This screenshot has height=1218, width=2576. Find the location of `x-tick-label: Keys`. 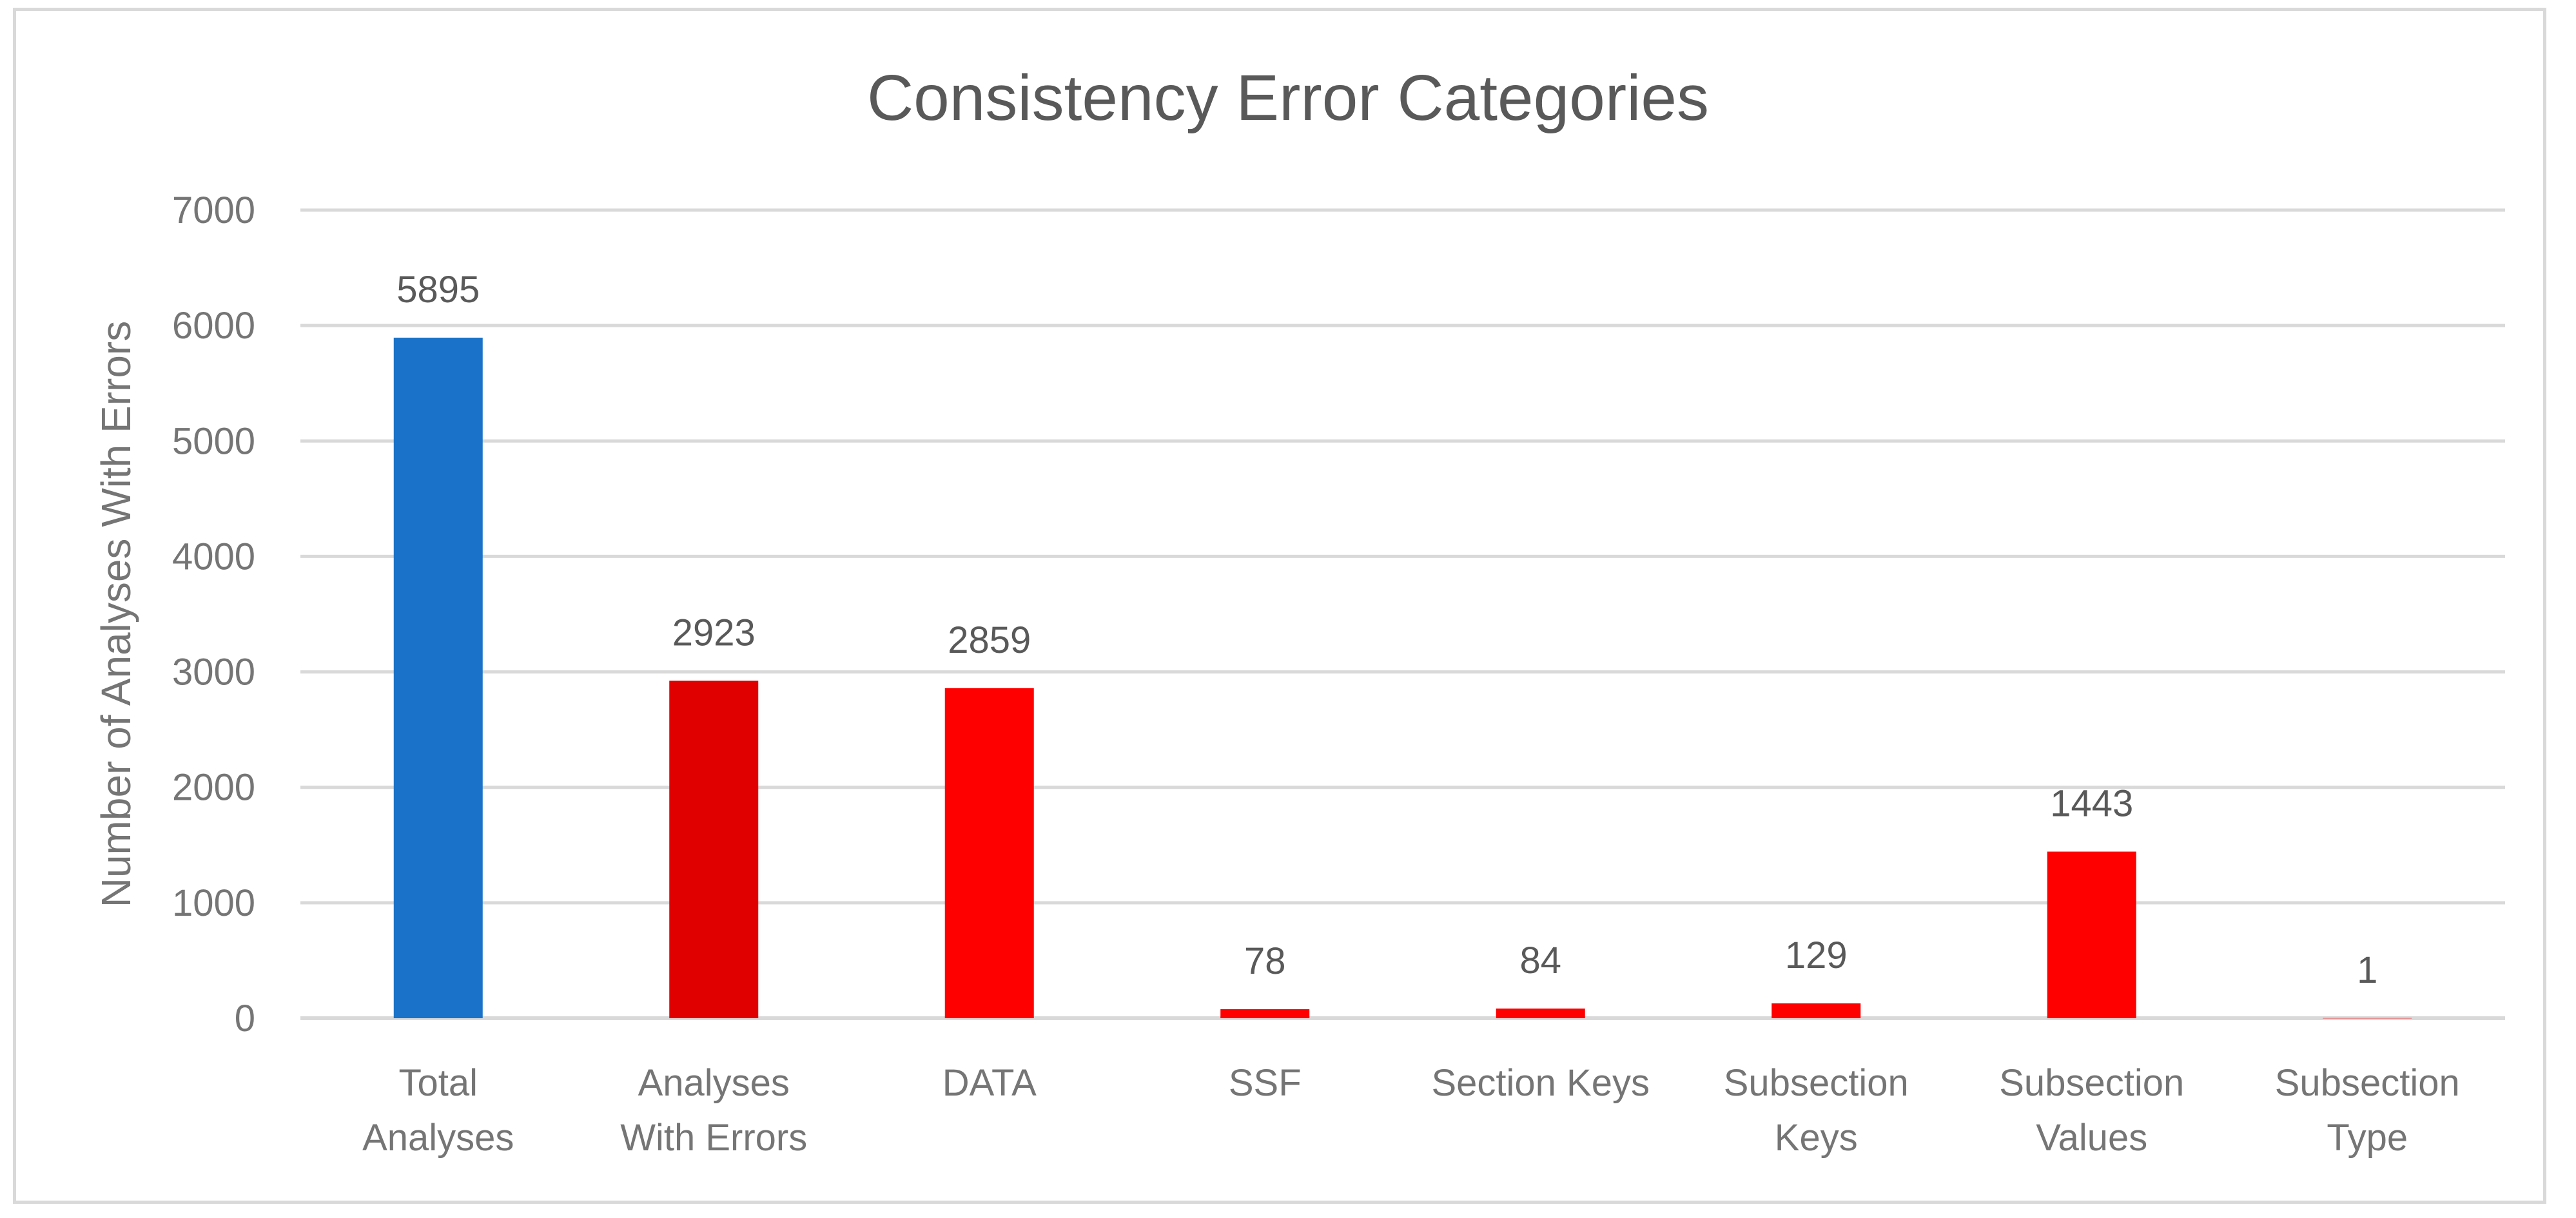

x-tick-label: Keys is located at coordinates (1816, 1138).